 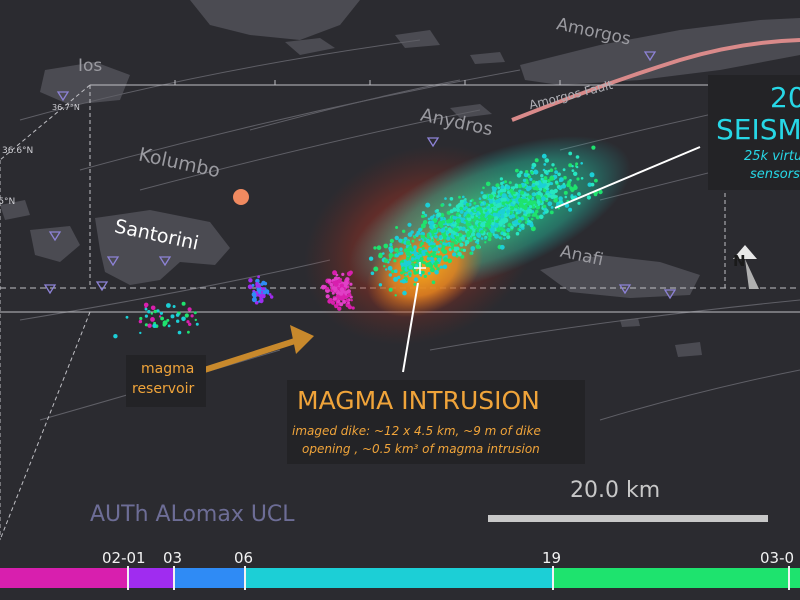 I want to click on island-ios, so click(x=85, y=83).